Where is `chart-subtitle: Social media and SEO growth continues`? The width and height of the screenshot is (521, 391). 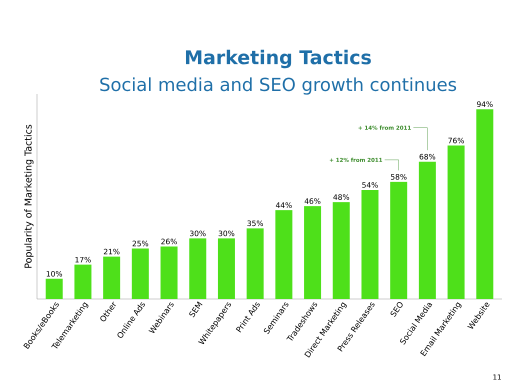 chart-subtitle: Social media and SEO growth continues is located at coordinates (278, 86).